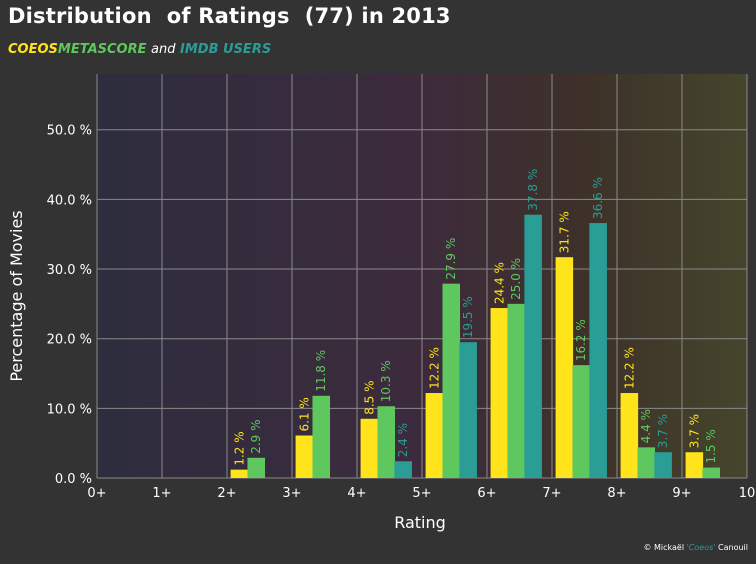 The height and width of the screenshot is (564, 756). What do you see at coordinates (69, 409) in the screenshot?
I see `y-tick-label: 10.0 %` at bounding box center [69, 409].